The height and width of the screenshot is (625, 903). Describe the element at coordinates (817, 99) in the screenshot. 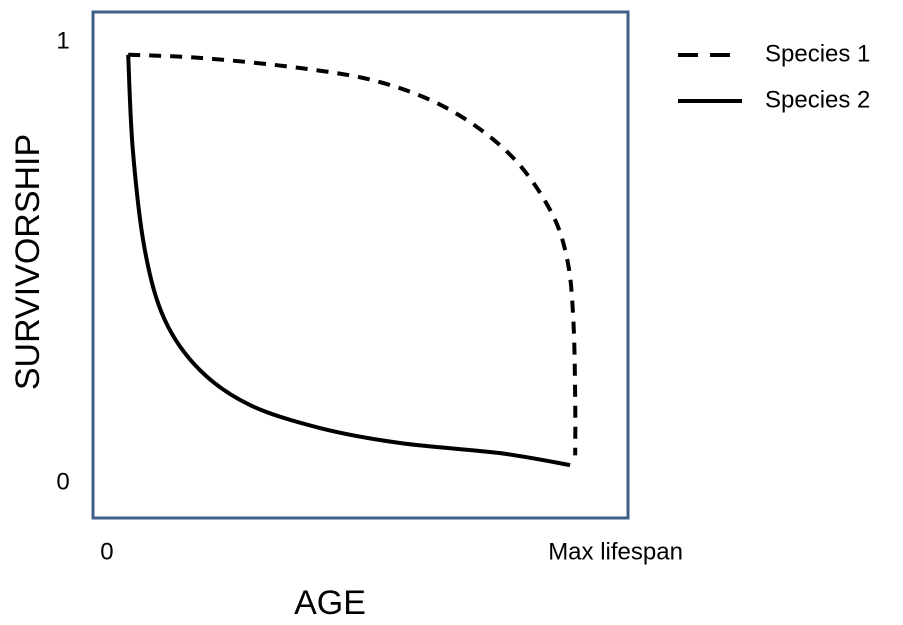

I see `legend-text: Species 2` at that location.